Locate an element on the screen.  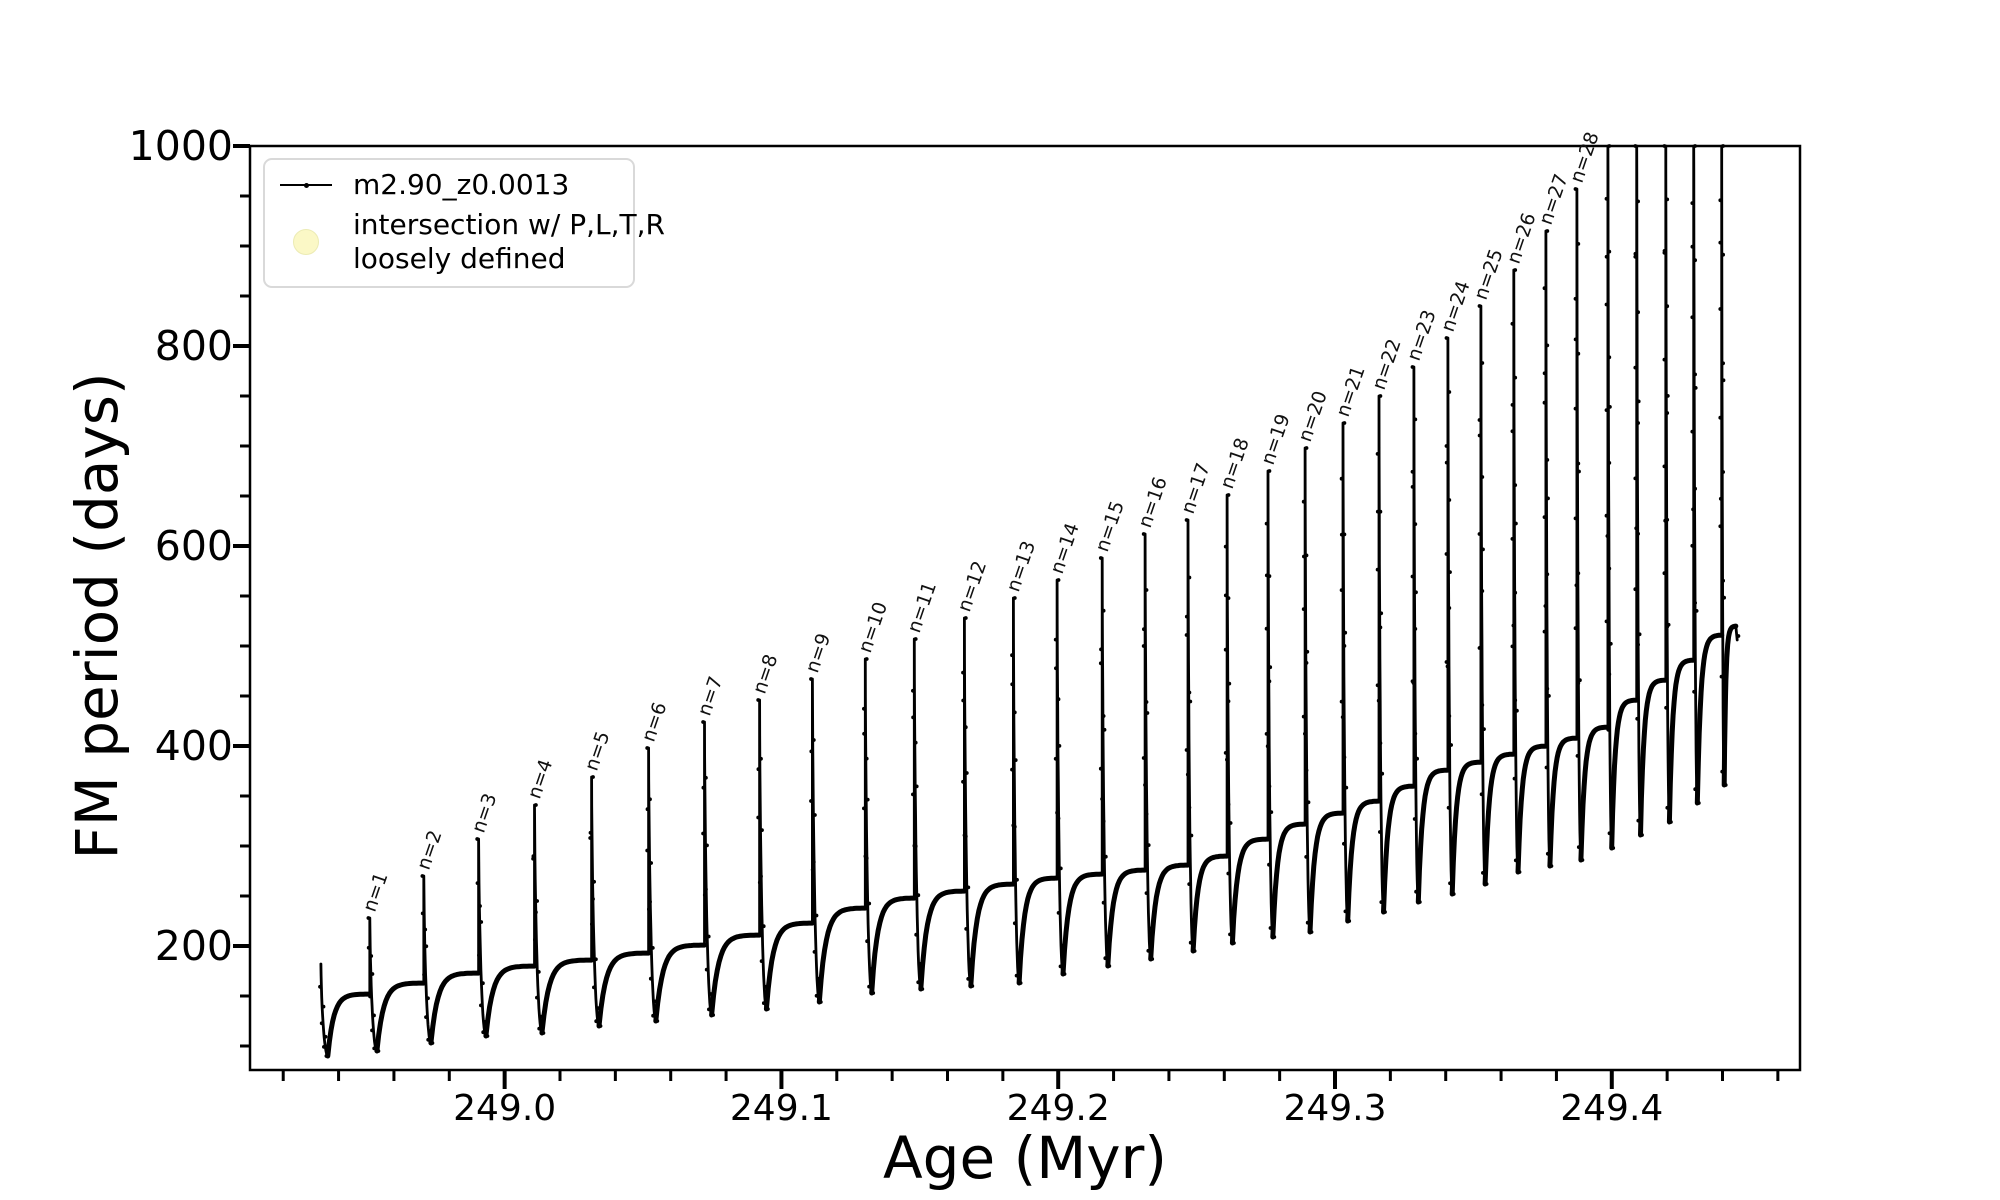
pulse-label: n=10 is located at coordinates (873, 627).